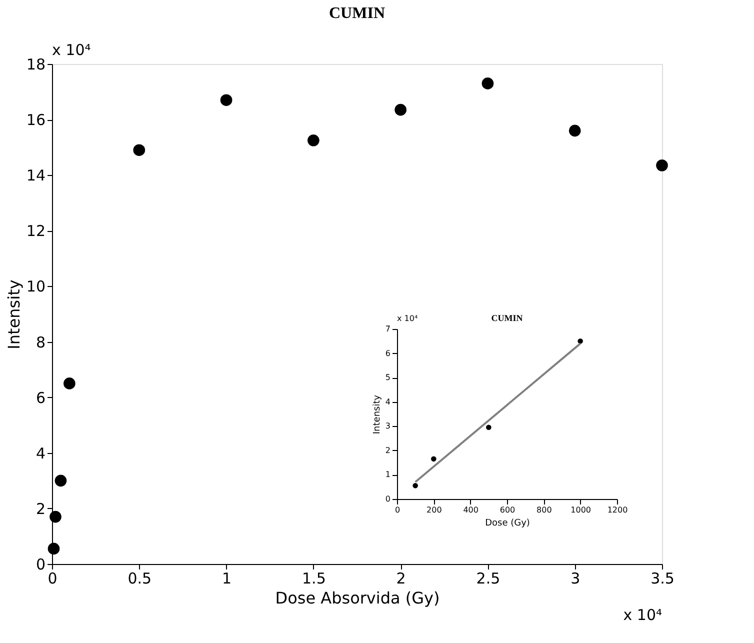 This screenshot has height=643, width=754. Describe the element at coordinates (41, 342) in the screenshot. I see `y-tick-label: 8` at that location.